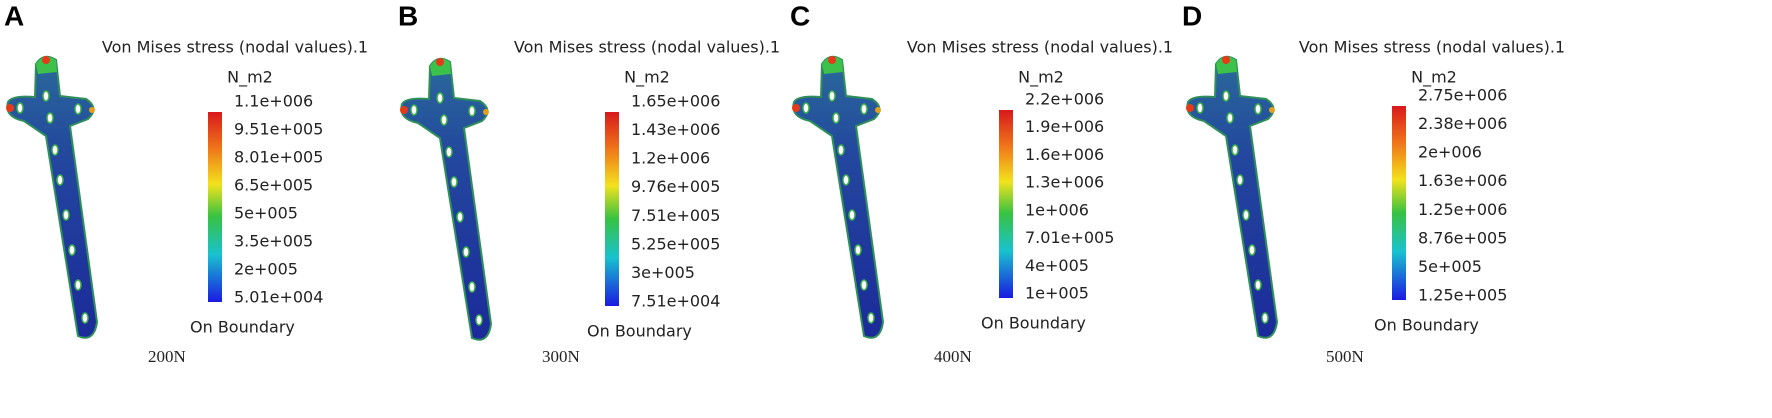  Describe the element at coordinates (561, 356) in the screenshot. I see `load-label: 300N` at that location.